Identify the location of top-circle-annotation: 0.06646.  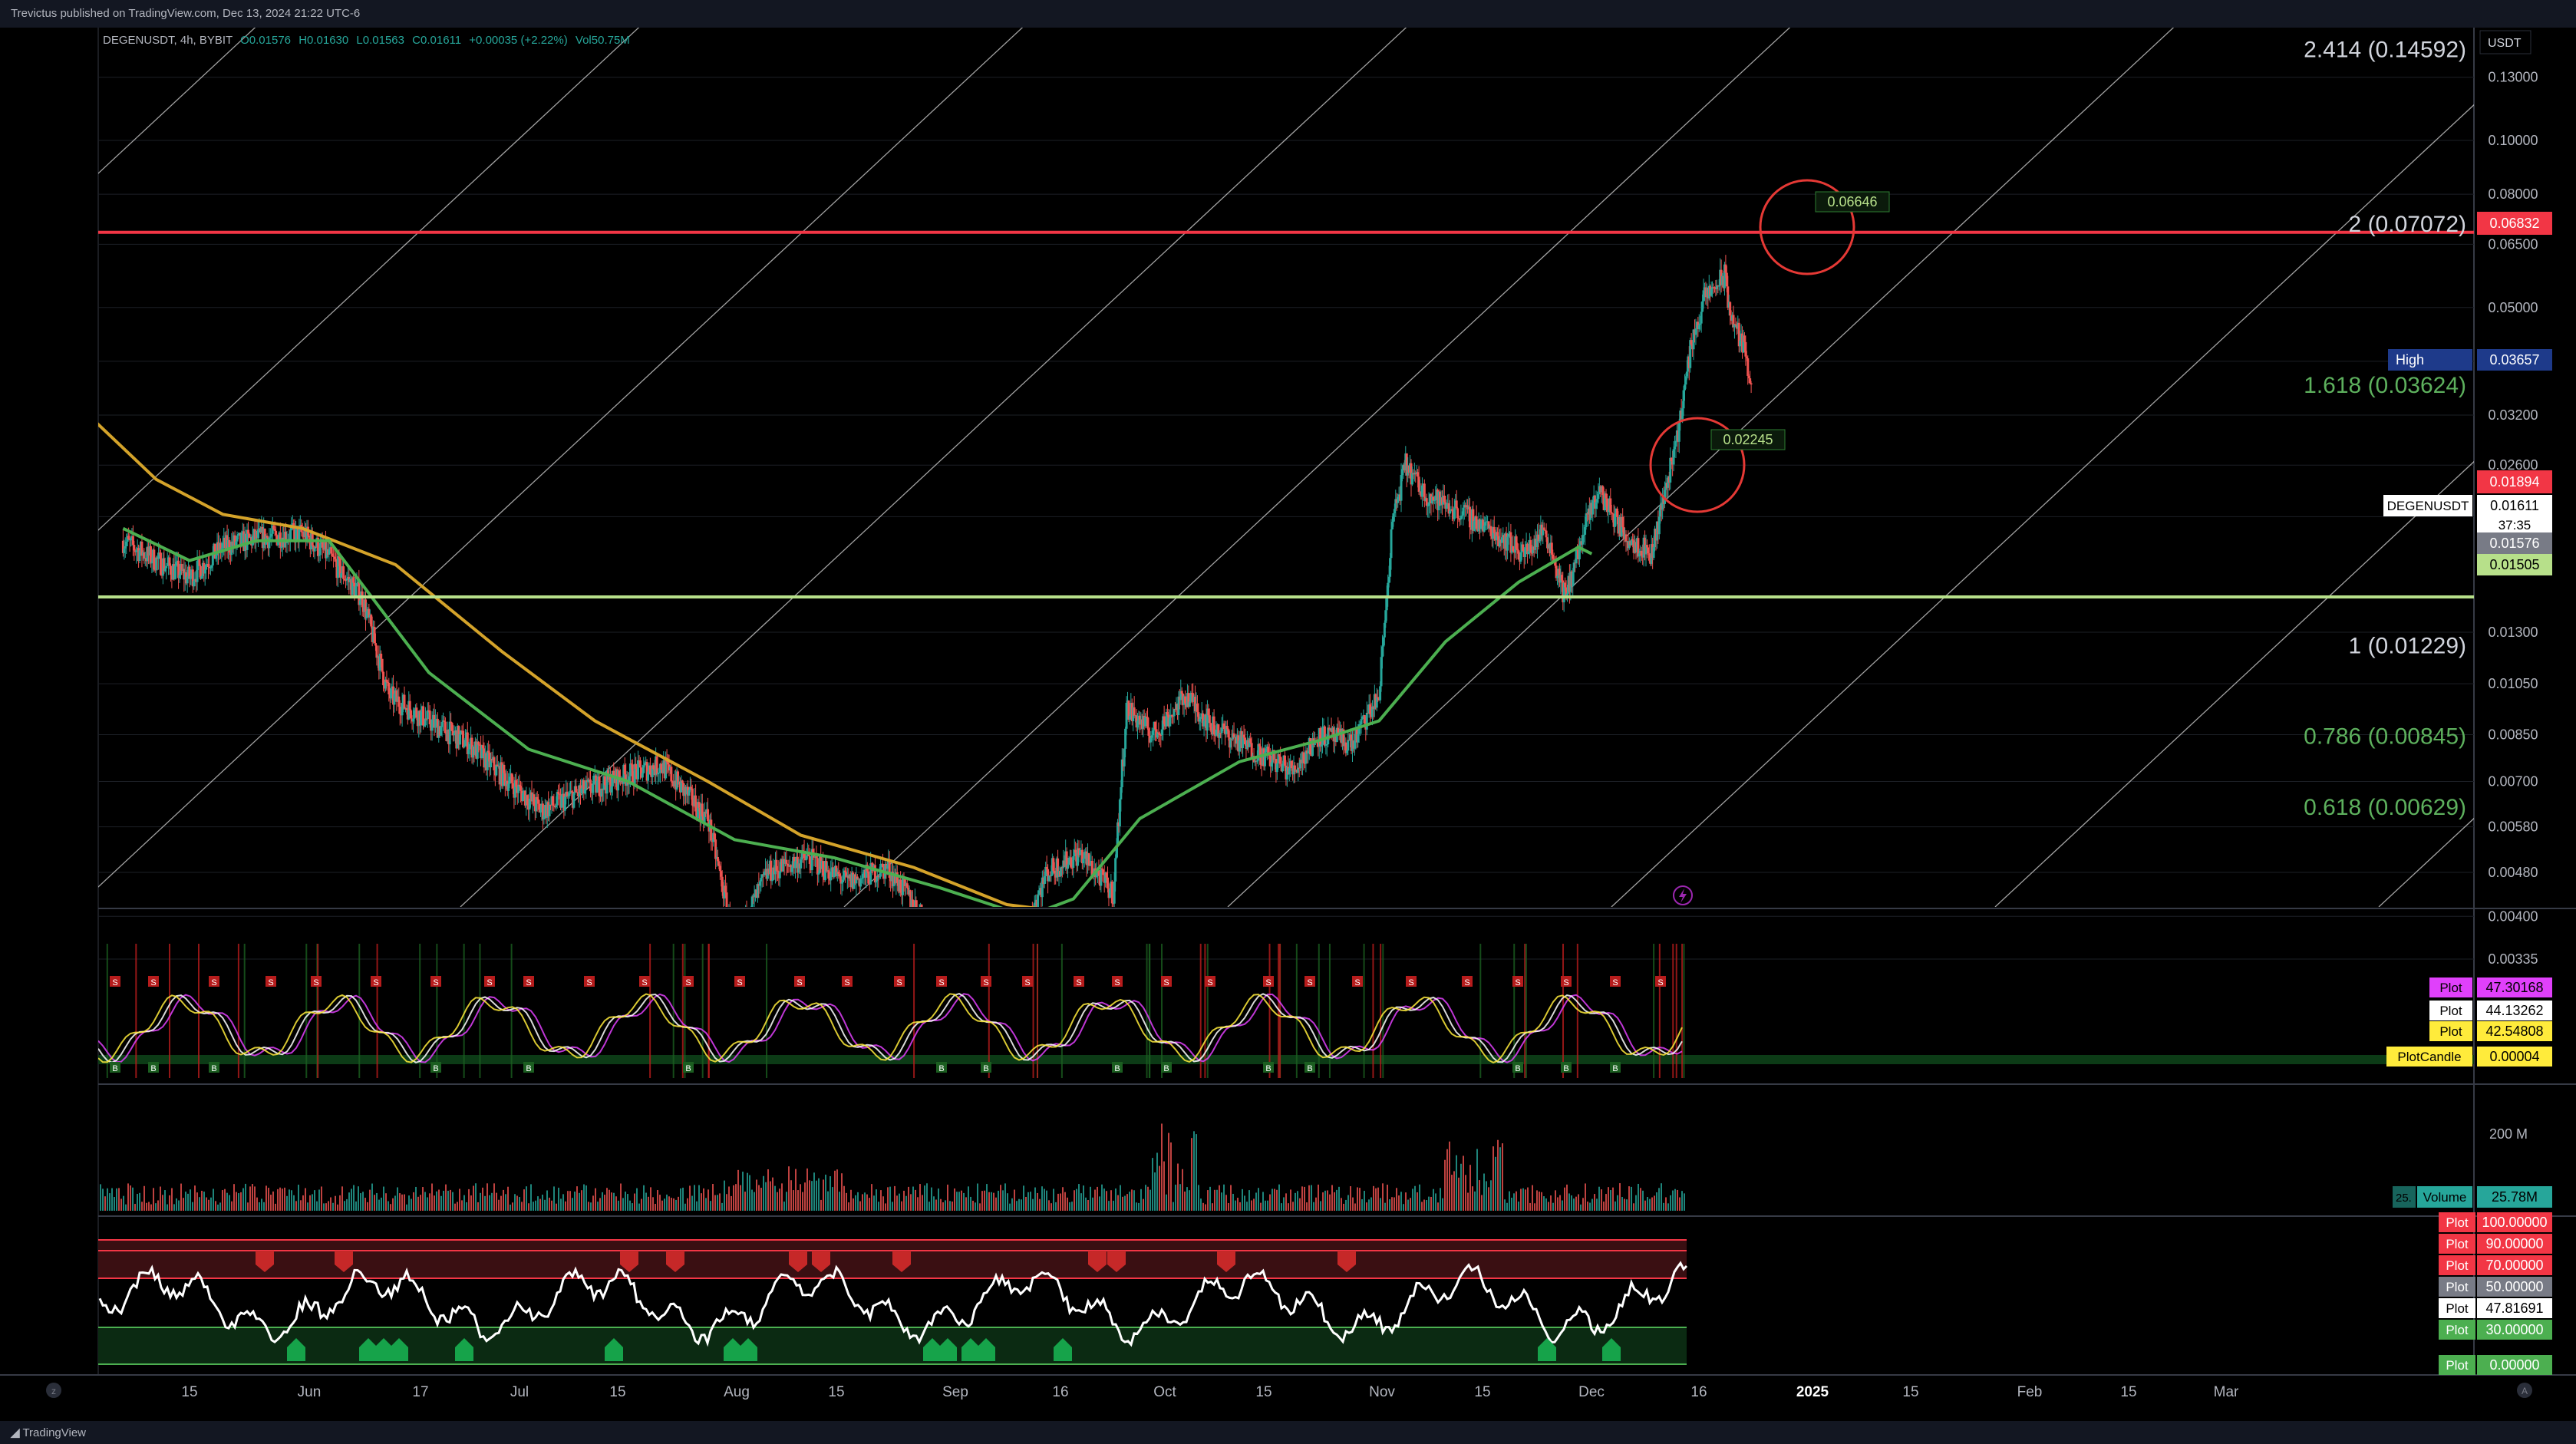
(1824, 227).